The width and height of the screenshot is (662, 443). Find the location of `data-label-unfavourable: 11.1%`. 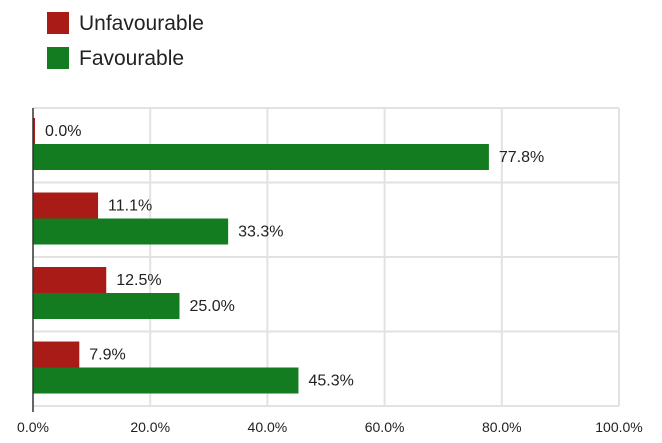

data-label-unfavourable: 11.1% is located at coordinates (130, 206).